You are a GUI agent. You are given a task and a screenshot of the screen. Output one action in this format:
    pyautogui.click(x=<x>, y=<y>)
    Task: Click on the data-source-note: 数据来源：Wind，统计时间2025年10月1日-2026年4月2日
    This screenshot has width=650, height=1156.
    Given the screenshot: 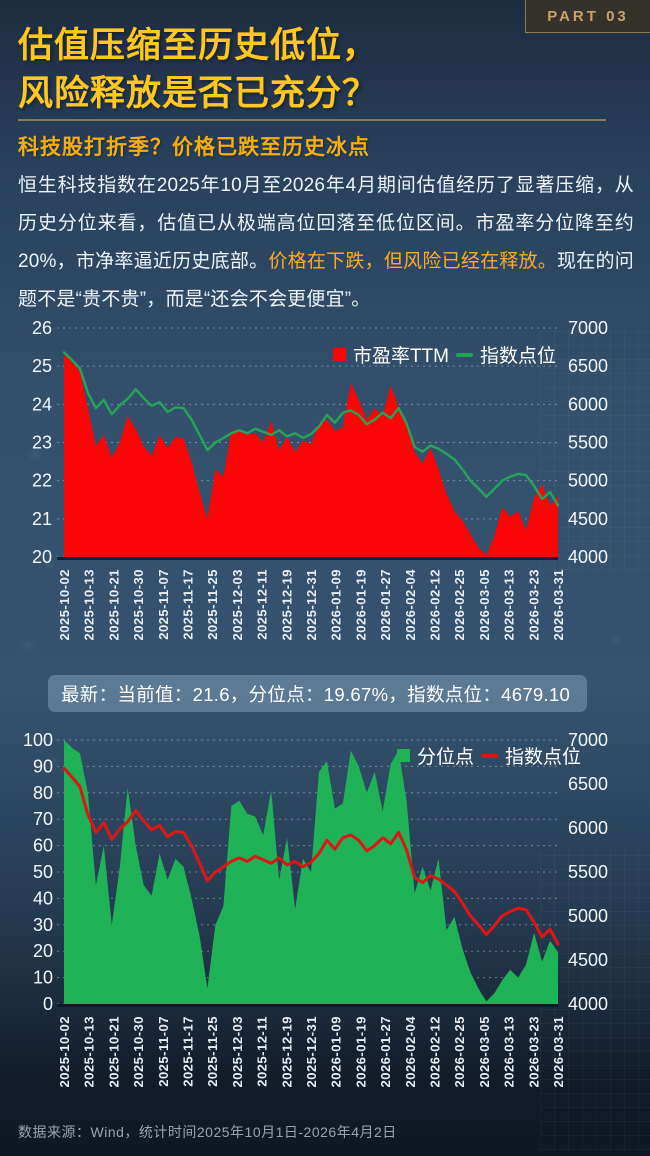 What is the action you would take?
    pyautogui.click(x=207, y=1132)
    